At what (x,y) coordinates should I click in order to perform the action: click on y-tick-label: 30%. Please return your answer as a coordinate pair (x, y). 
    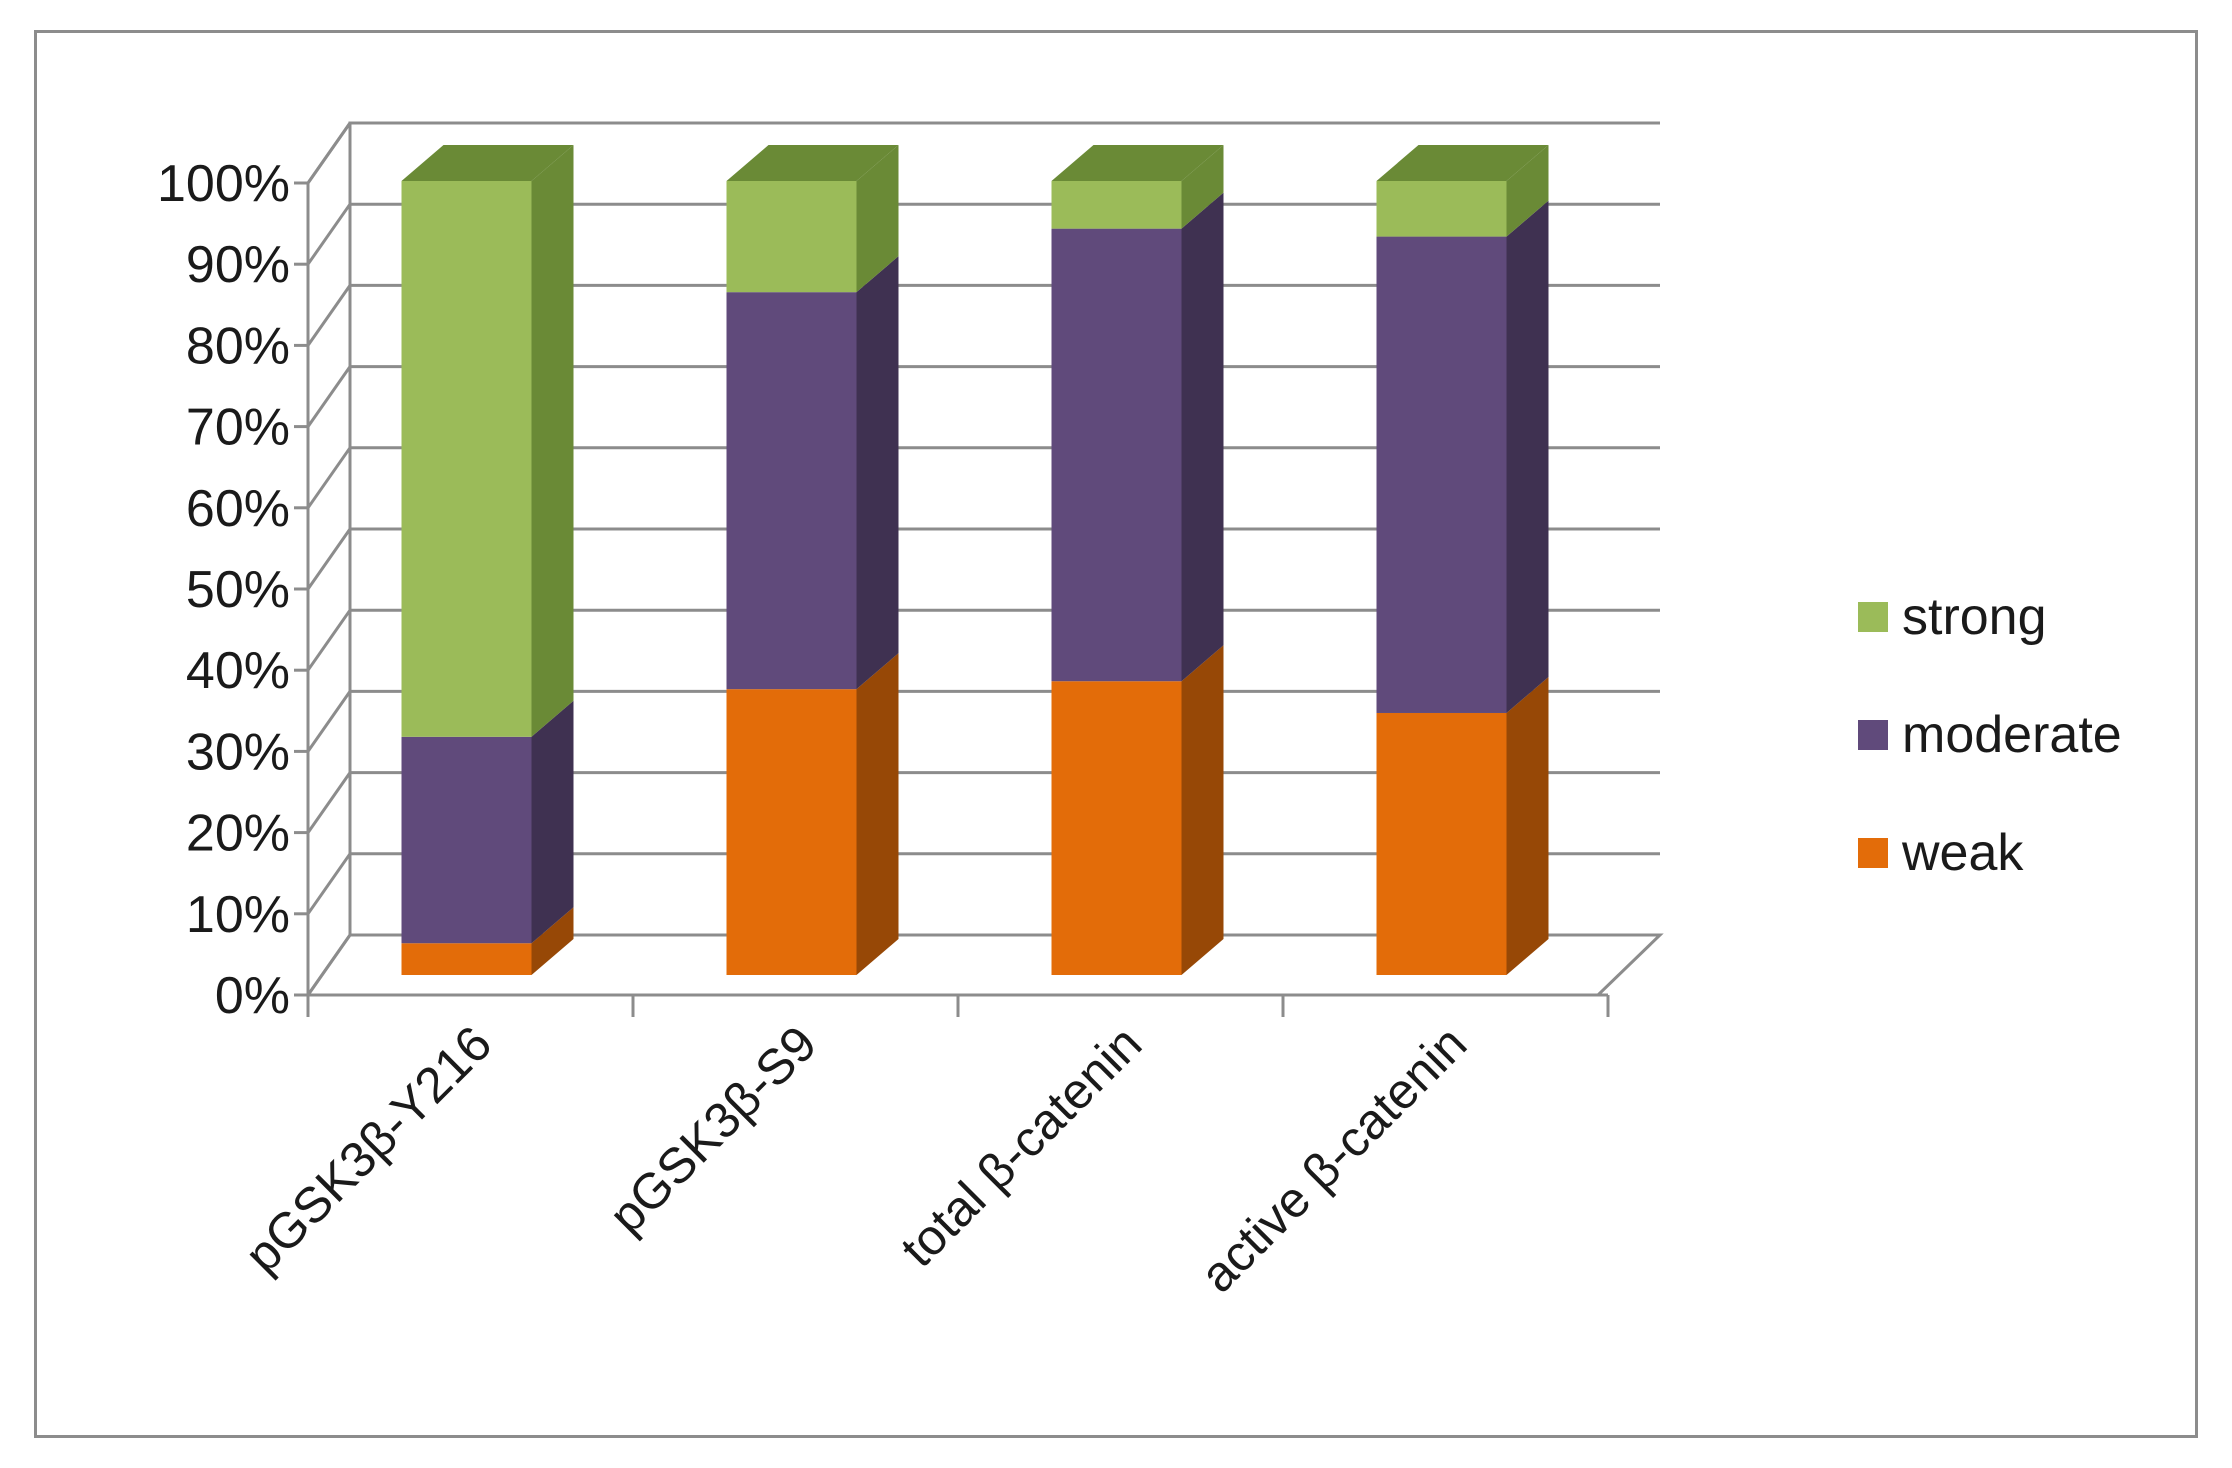
    Looking at the image, I should click on (238, 752).